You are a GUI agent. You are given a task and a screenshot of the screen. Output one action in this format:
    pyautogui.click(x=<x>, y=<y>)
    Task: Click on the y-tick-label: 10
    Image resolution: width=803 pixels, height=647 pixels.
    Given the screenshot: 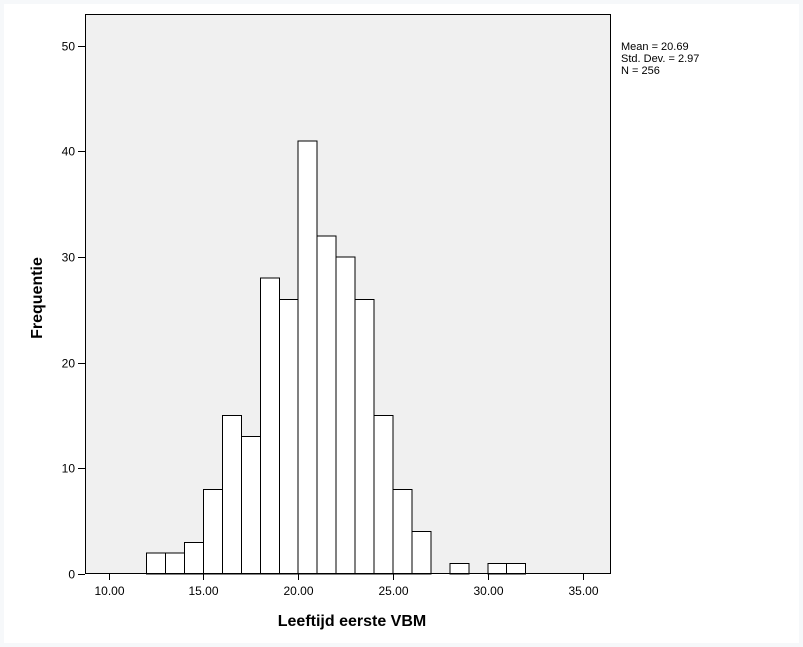 What is the action you would take?
    pyautogui.click(x=69, y=469)
    